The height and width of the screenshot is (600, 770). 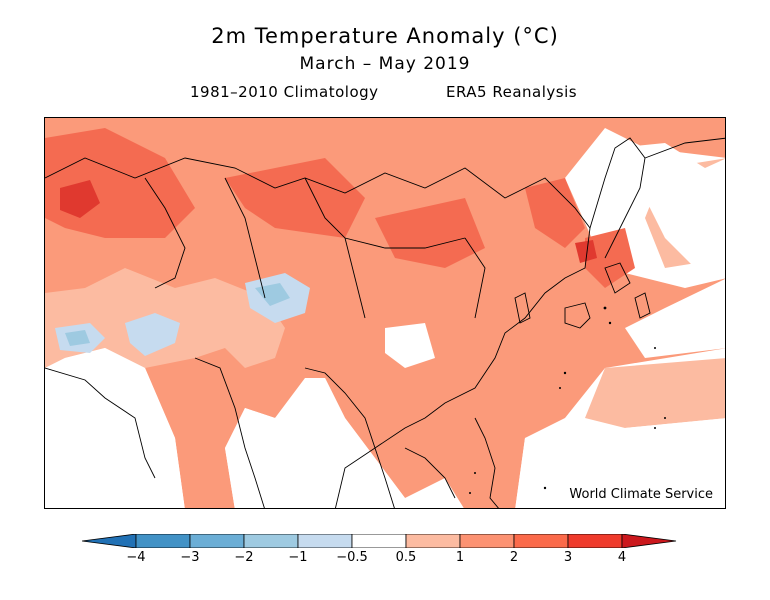 What do you see at coordinates (567, 400) in the screenshot?
I see `islands` at bounding box center [567, 400].